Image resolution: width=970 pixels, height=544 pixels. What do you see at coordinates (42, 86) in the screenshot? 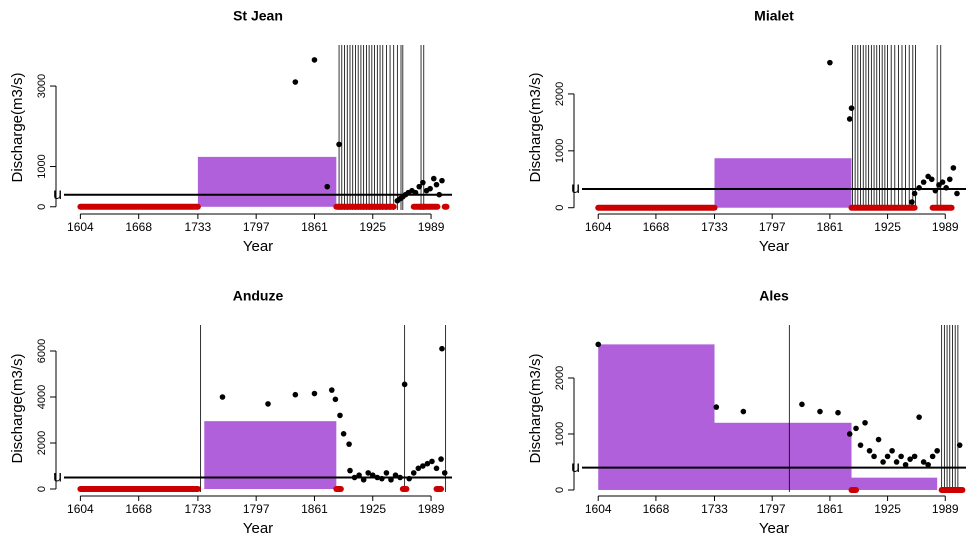
I see `y-tick-label: 3000` at bounding box center [42, 86].